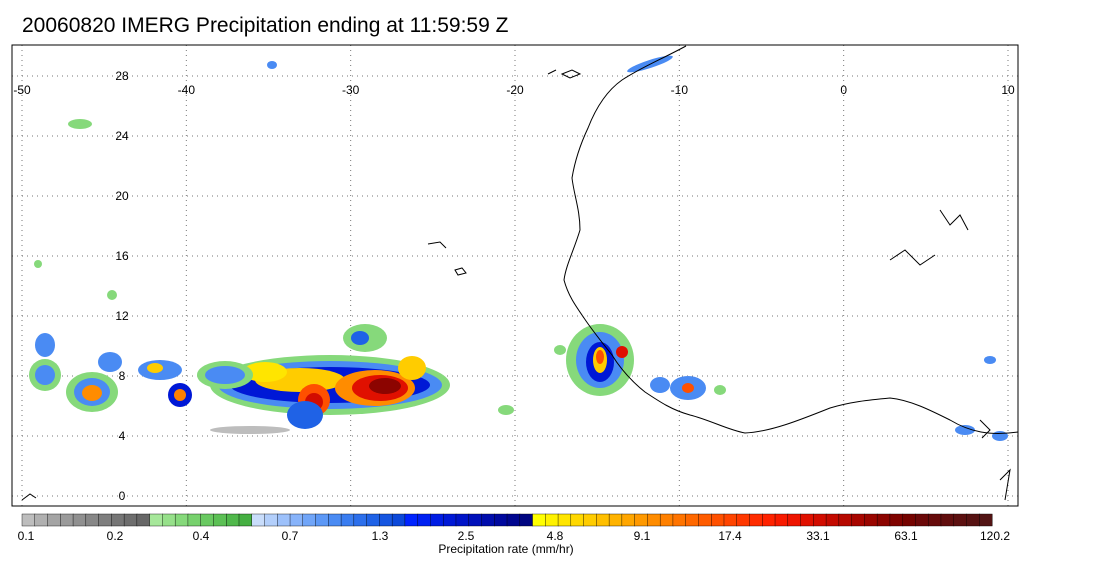 The image size is (1101, 571). I want to click on colorbar-tick-label: 0.4, so click(201, 536).